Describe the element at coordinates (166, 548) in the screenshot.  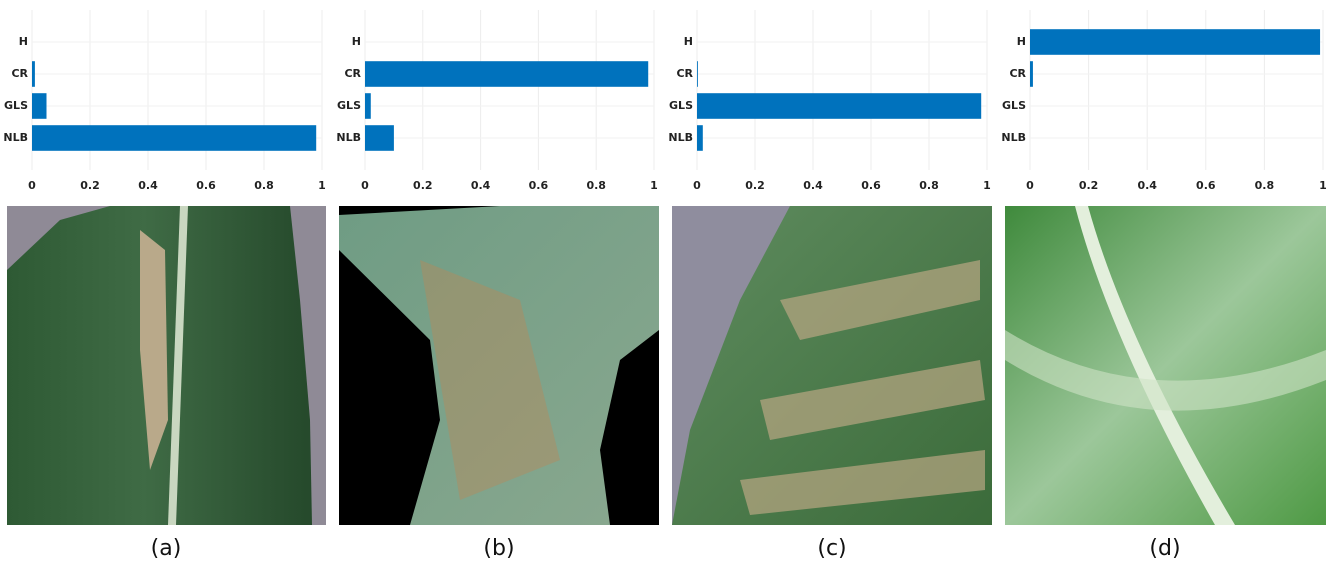
I see `caption: (a)` at that location.